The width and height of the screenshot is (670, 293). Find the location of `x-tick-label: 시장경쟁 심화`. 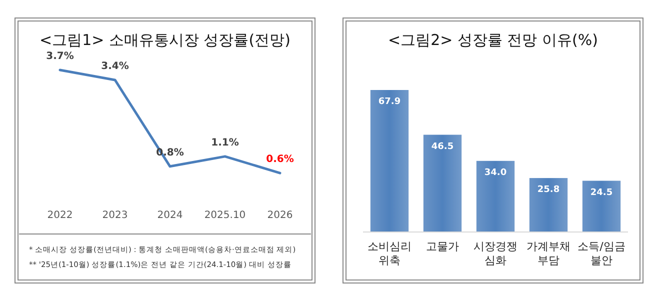

x-tick-label: 시장경쟁 심화 is located at coordinates (496, 253).